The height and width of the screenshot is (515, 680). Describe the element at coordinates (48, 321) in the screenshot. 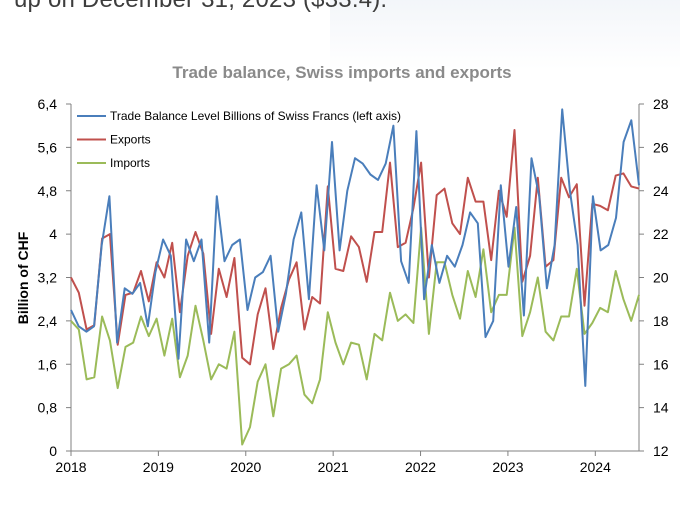

I see `left-tick-label: 2,4` at that location.